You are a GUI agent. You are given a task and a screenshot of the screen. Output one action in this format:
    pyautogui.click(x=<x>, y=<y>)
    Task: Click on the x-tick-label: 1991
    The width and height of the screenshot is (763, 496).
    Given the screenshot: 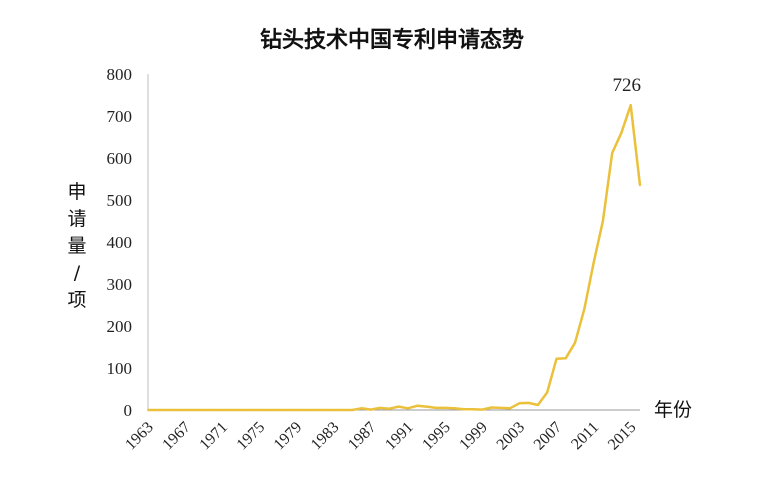 What is the action you would take?
    pyautogui.click(x=399, y=436)
    